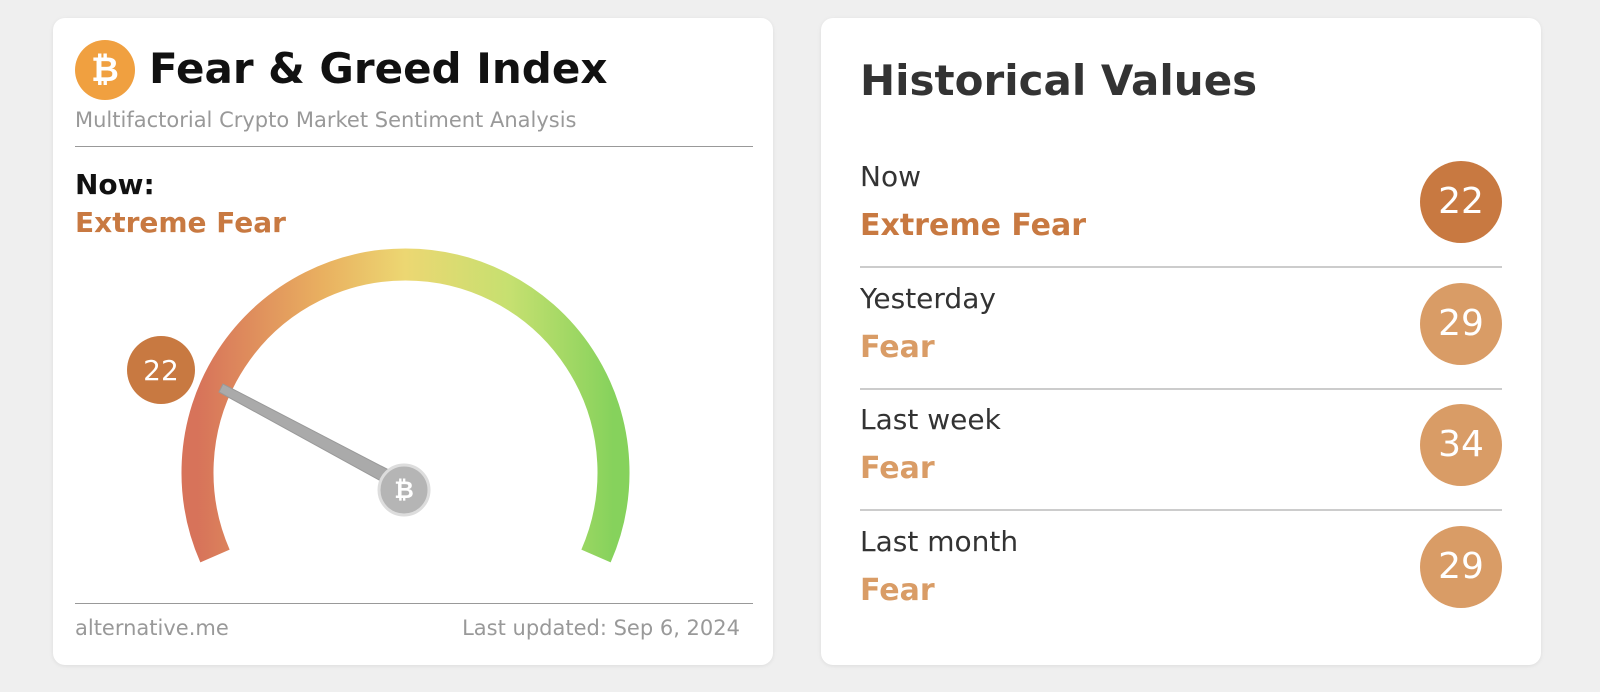 The image size is (1600, 692). I want to click on updated: Last updated: Sep 6, 2024, so click(601, 628).